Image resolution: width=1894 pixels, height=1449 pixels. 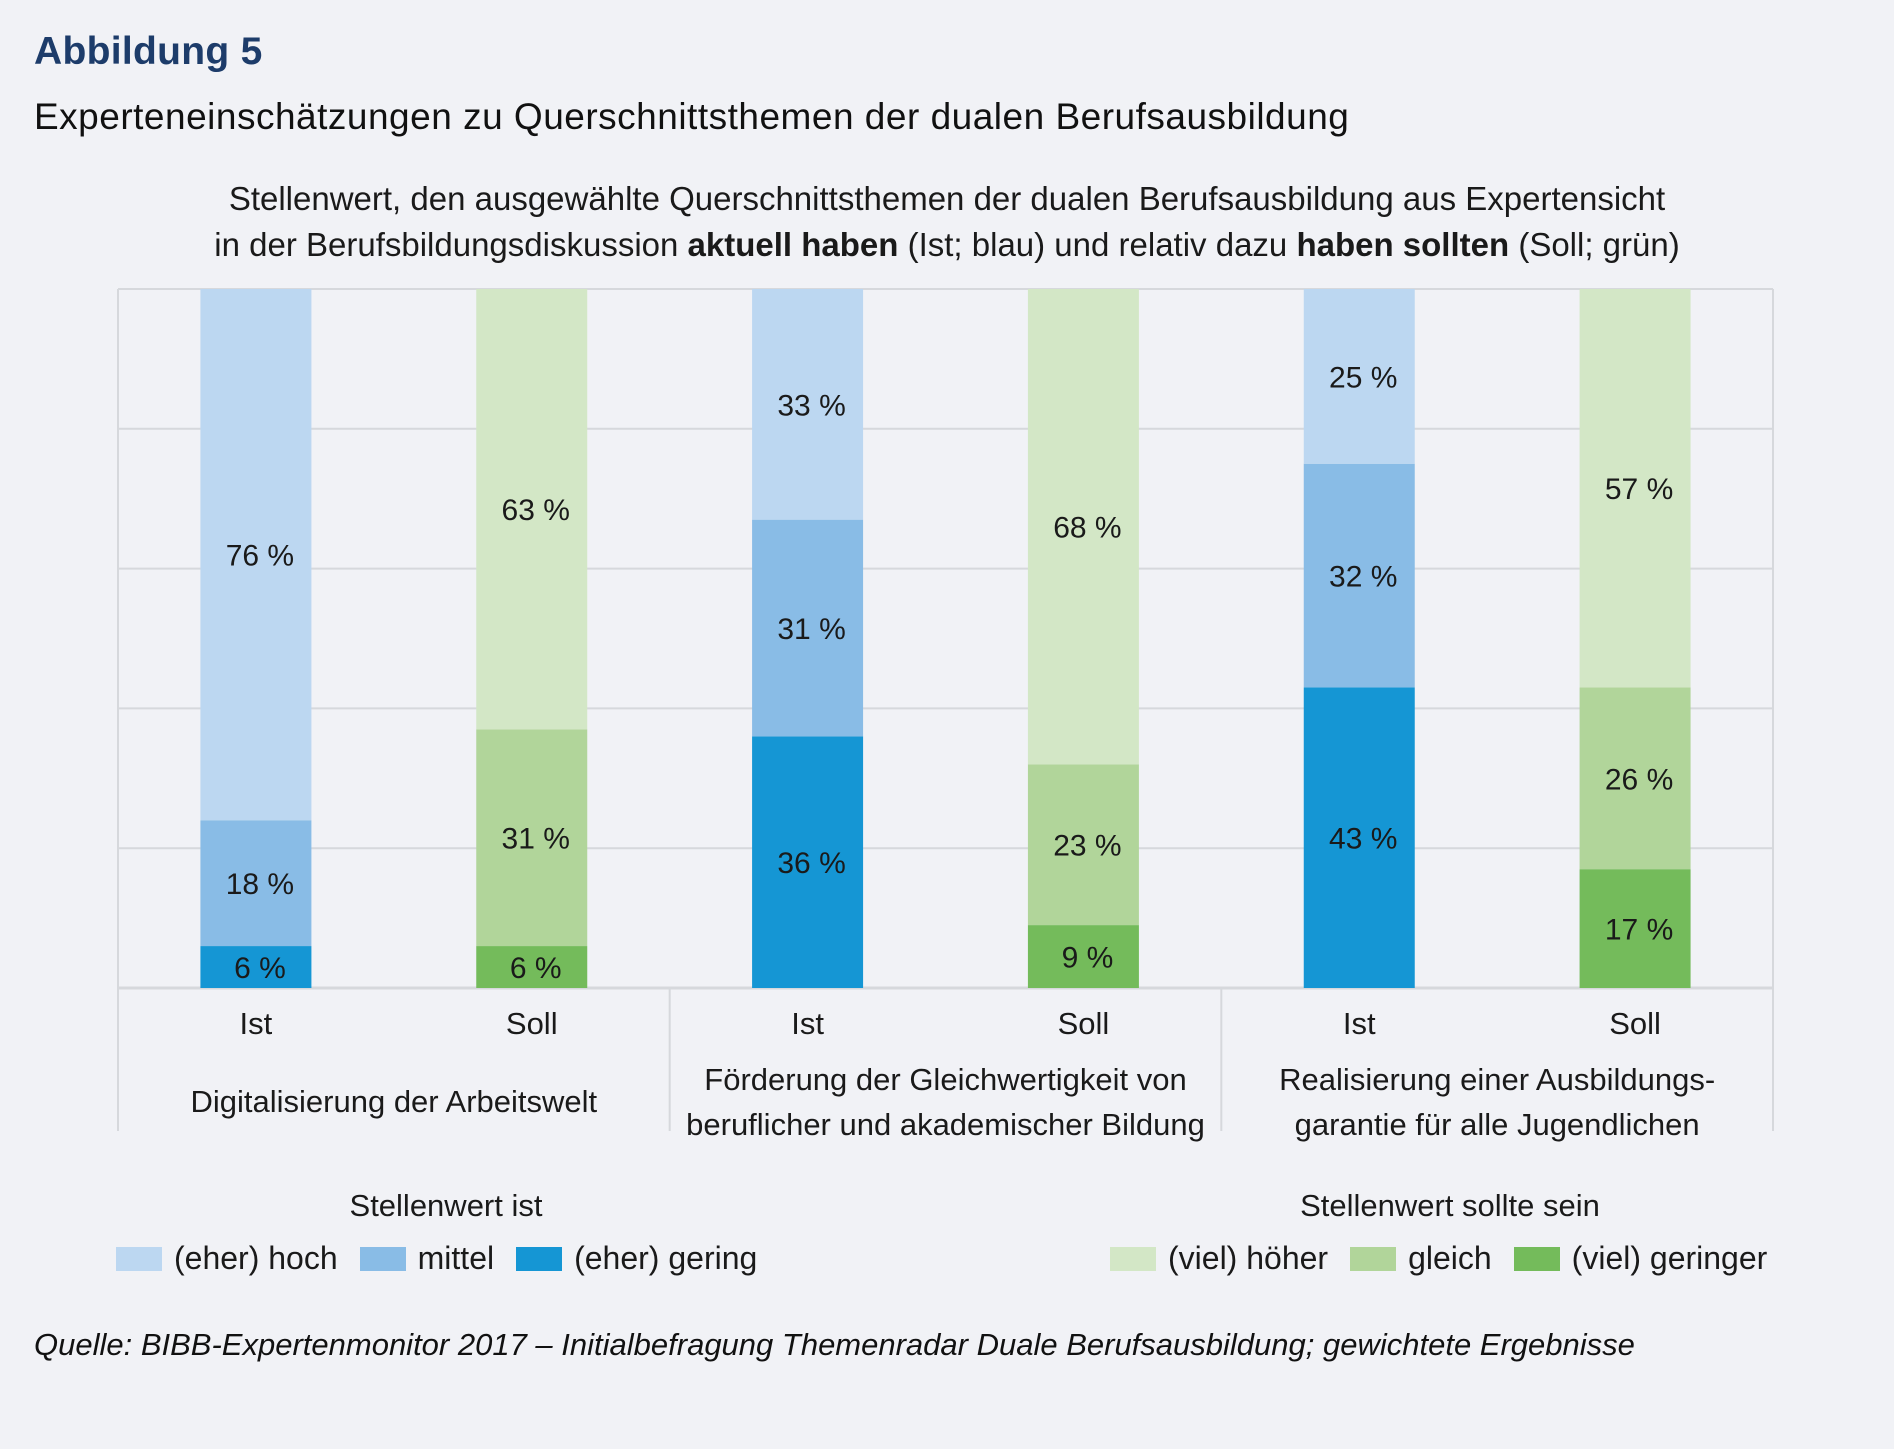 What do you see at coordinates (260, 884) in the screenshot?
I see `data-label: 18 %` at bounding box center [260, 884].